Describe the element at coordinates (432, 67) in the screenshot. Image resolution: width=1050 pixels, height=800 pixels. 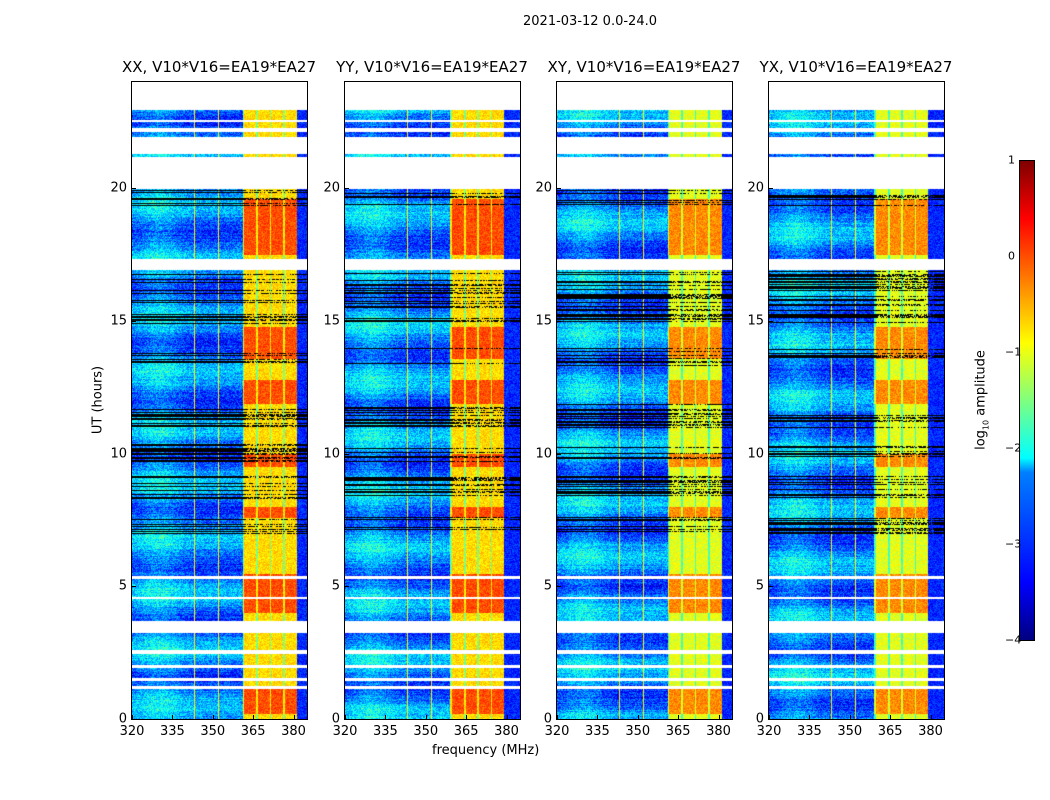
I see `panel-title: YY, V10*V16=EA19*EA27` at that location.